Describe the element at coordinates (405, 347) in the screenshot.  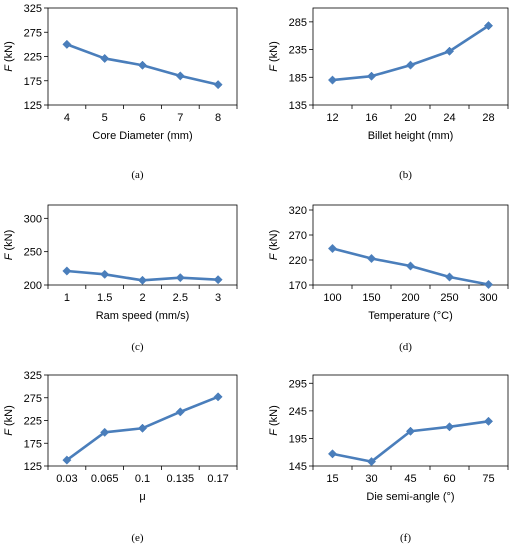
I see `panel-label: (d)` at that location.